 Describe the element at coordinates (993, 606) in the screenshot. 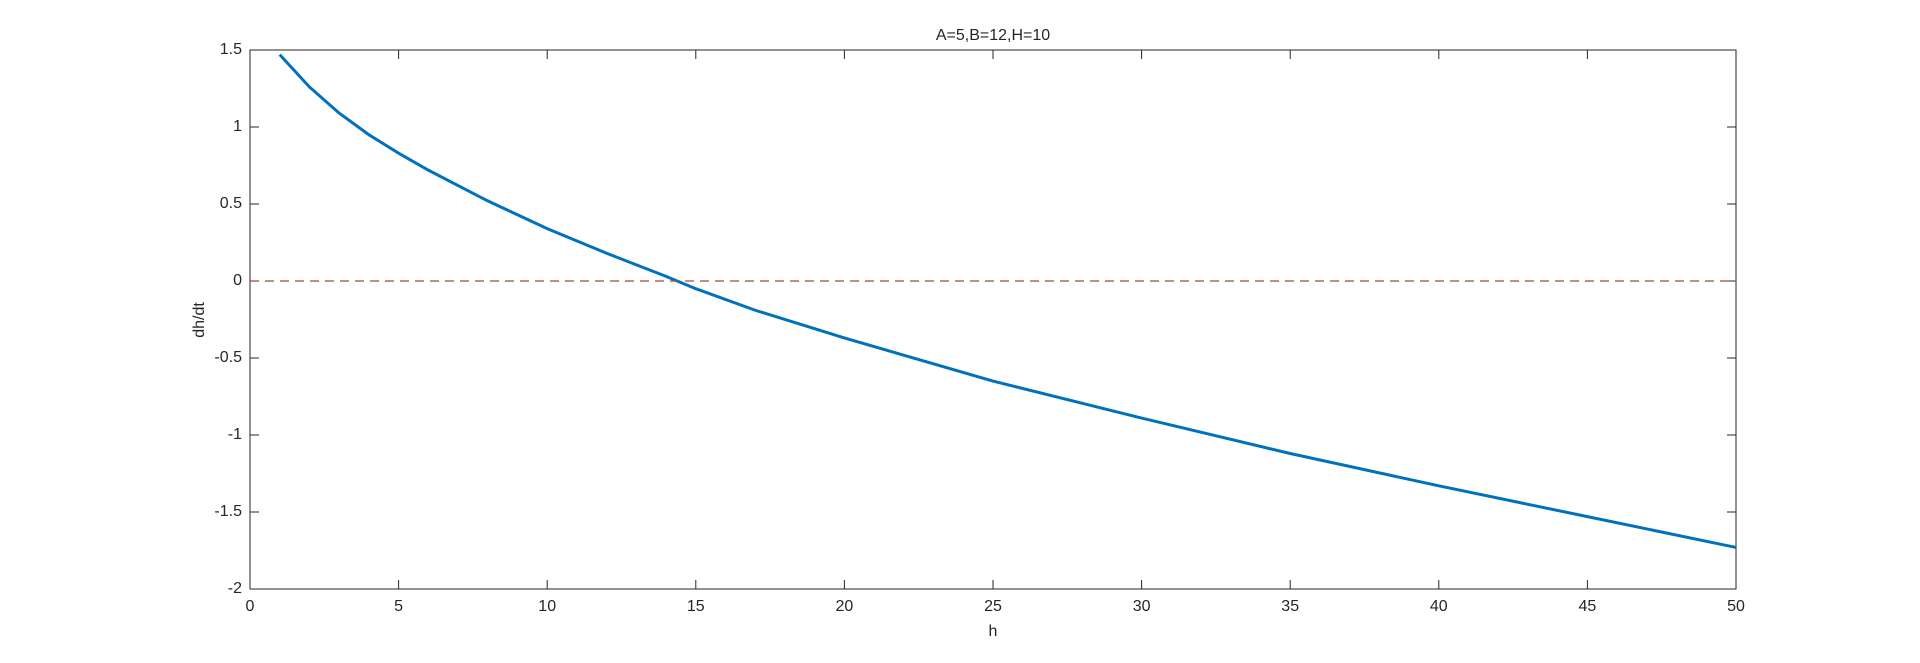

I see `x-tick-label: 25` at that location.